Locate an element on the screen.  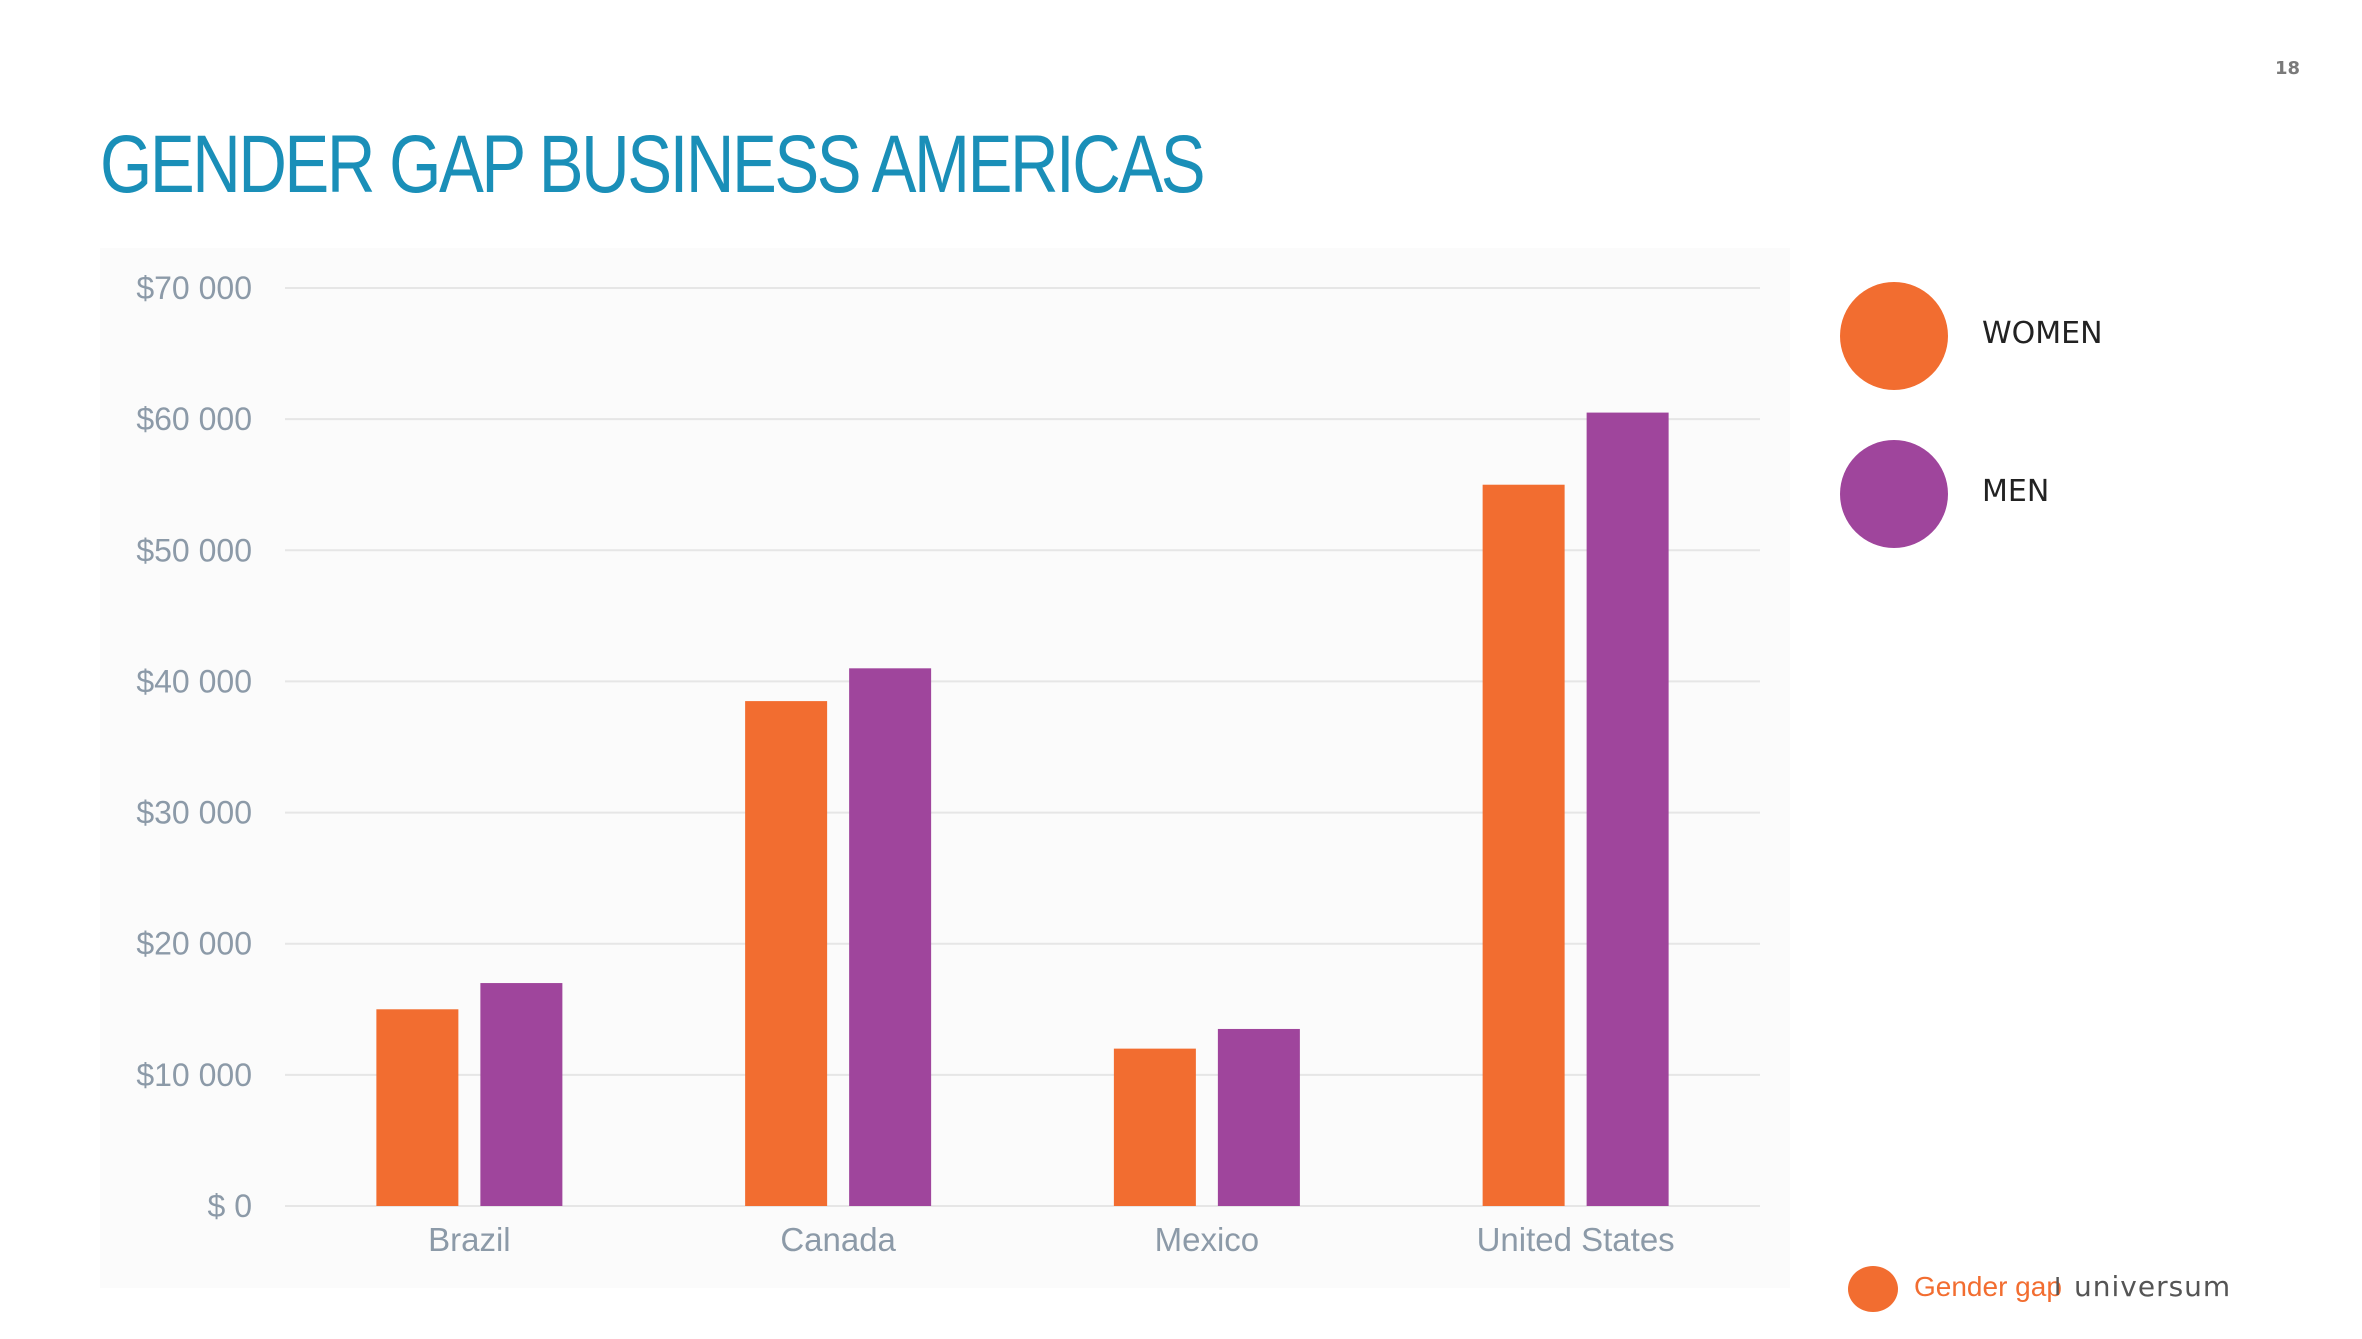
bar-men-canada is located at coordinates (890, 937).